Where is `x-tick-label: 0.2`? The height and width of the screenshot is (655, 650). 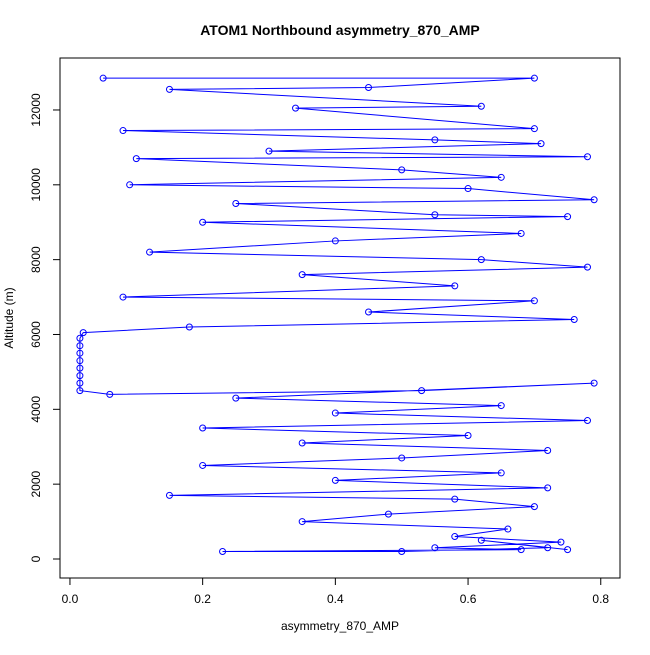
x-tick-label: 0.2 is located at coordinates (202, 599).